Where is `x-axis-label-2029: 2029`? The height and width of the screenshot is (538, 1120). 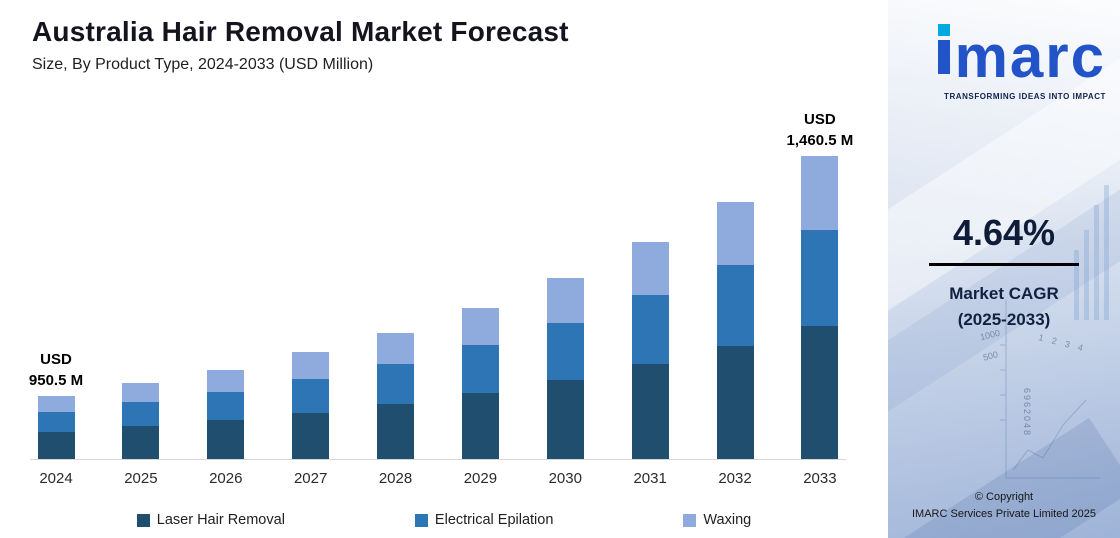
x-axis-label-2029: 2029 is located at coordinates (480, 478).